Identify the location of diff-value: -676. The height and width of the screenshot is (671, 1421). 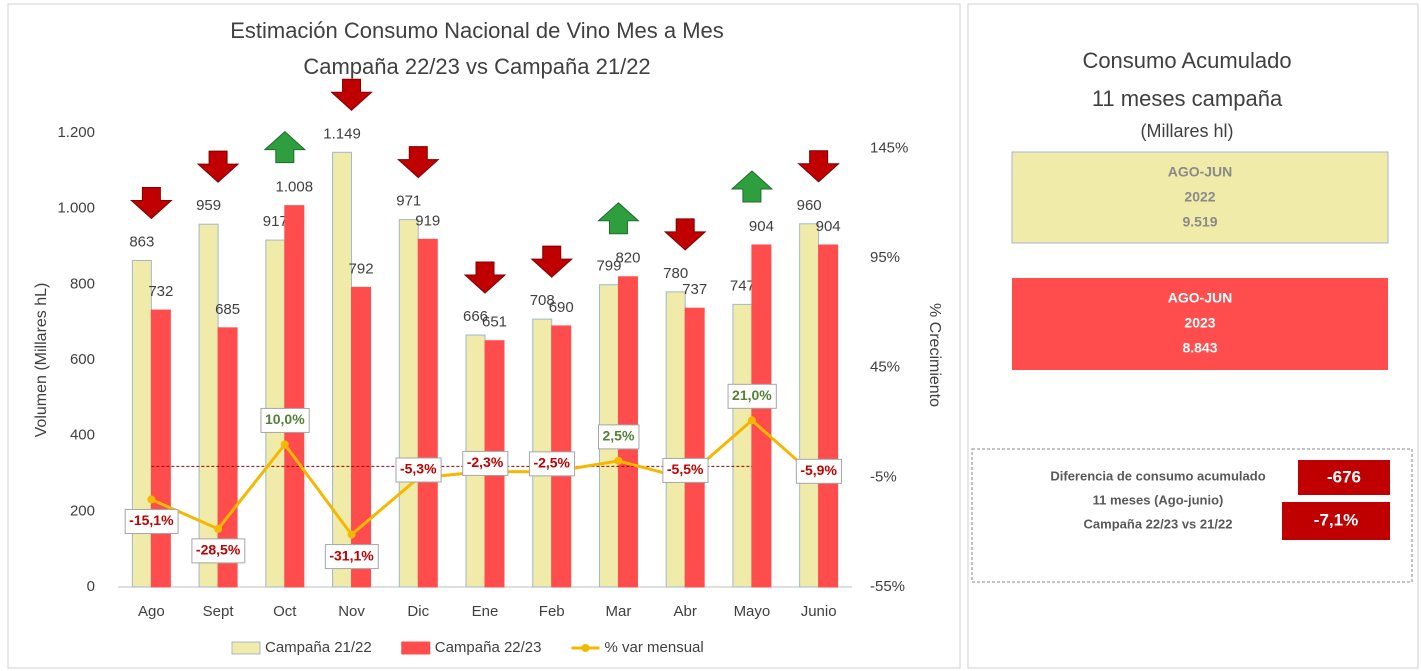
(1344, 476).